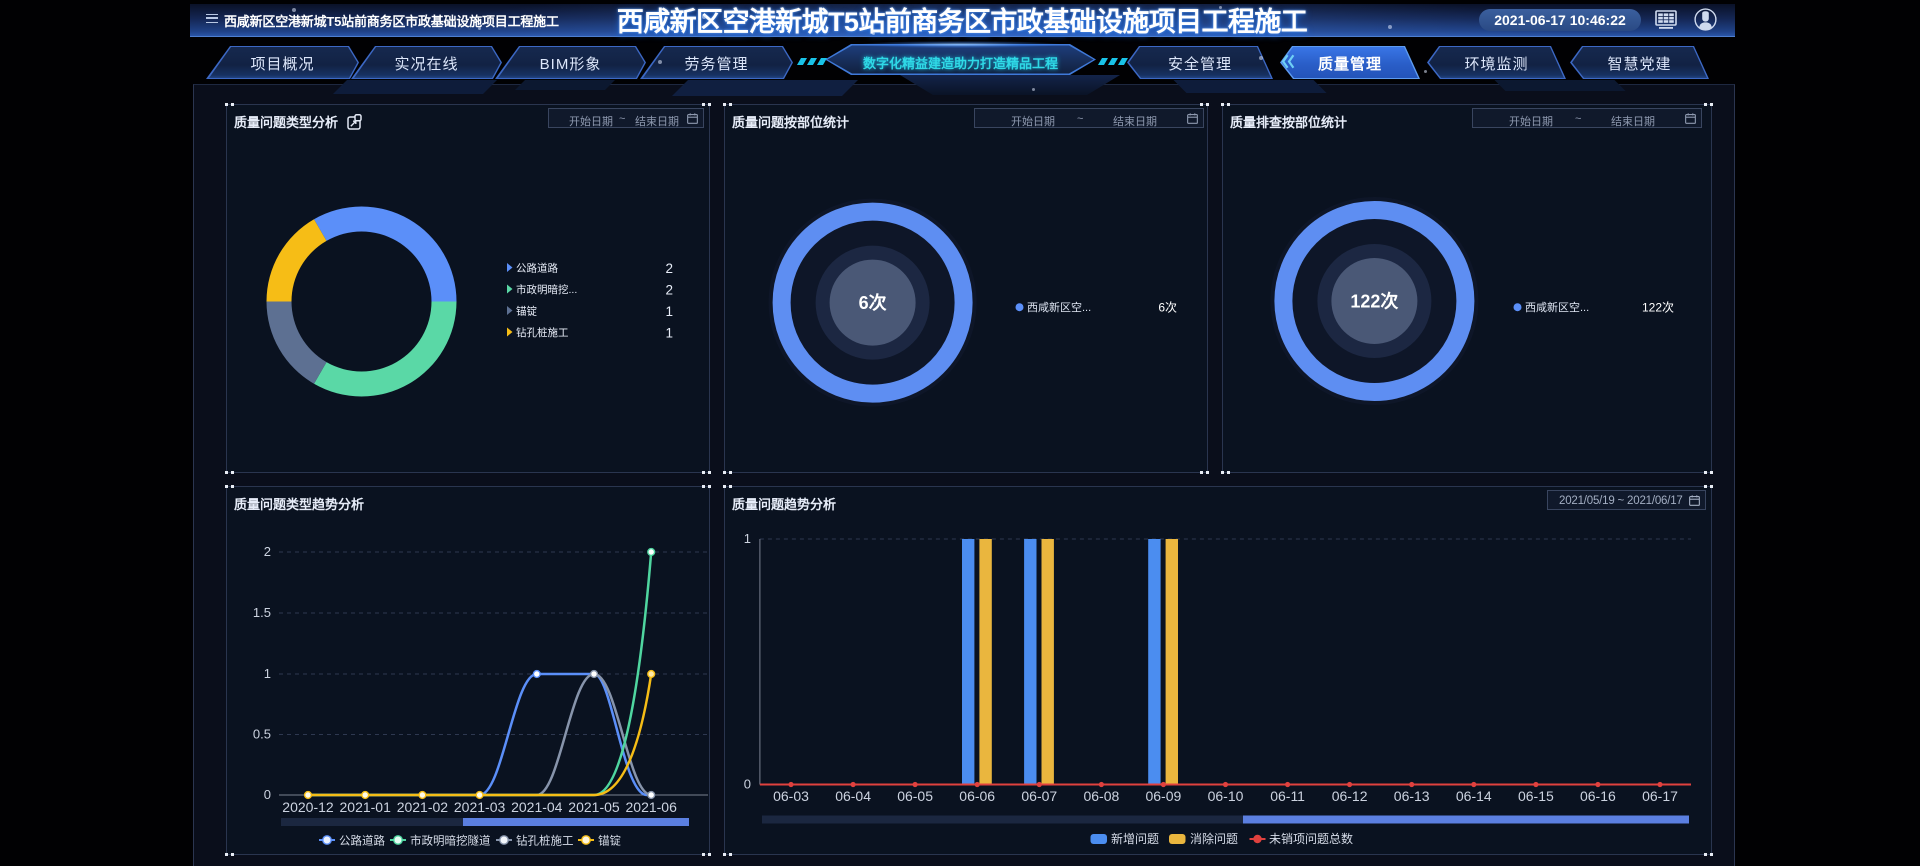 This screenshot has height=866, width=1920. What do you see at coordinates (537, 807) in the screenshot?
I see `svg-text: 2021-04` at bounding box center [537, 807].